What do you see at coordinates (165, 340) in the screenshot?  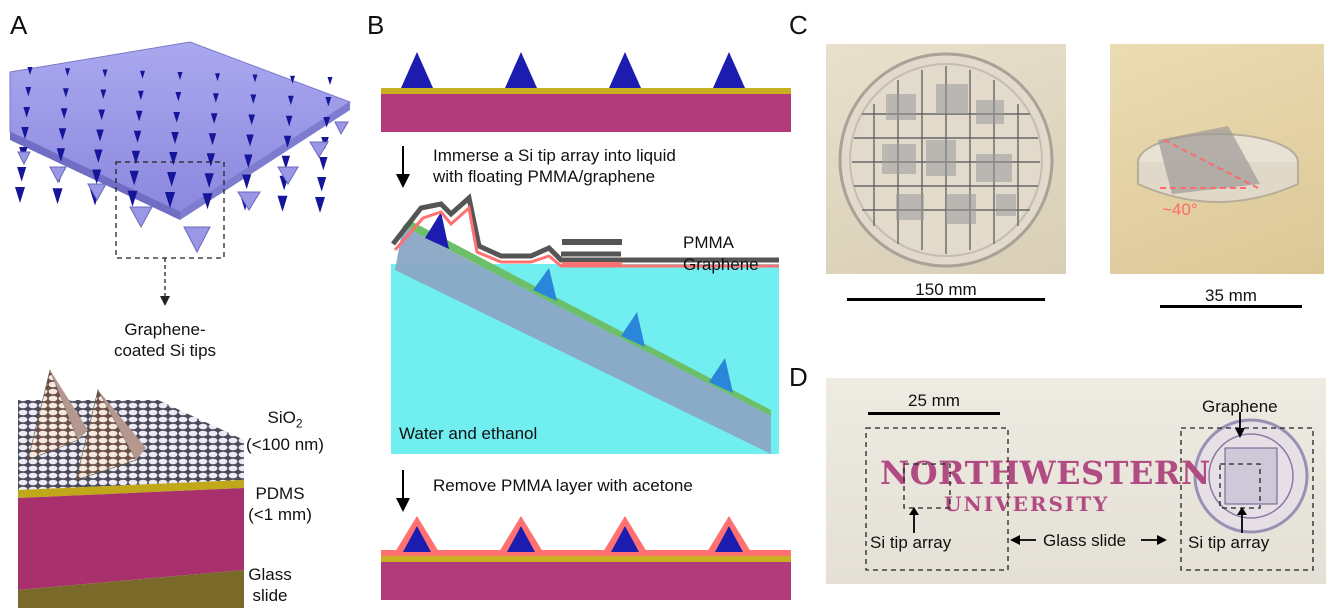 I see `panel-a-caption: Graphene- coated Si tips` at bounding box center [165, 340].